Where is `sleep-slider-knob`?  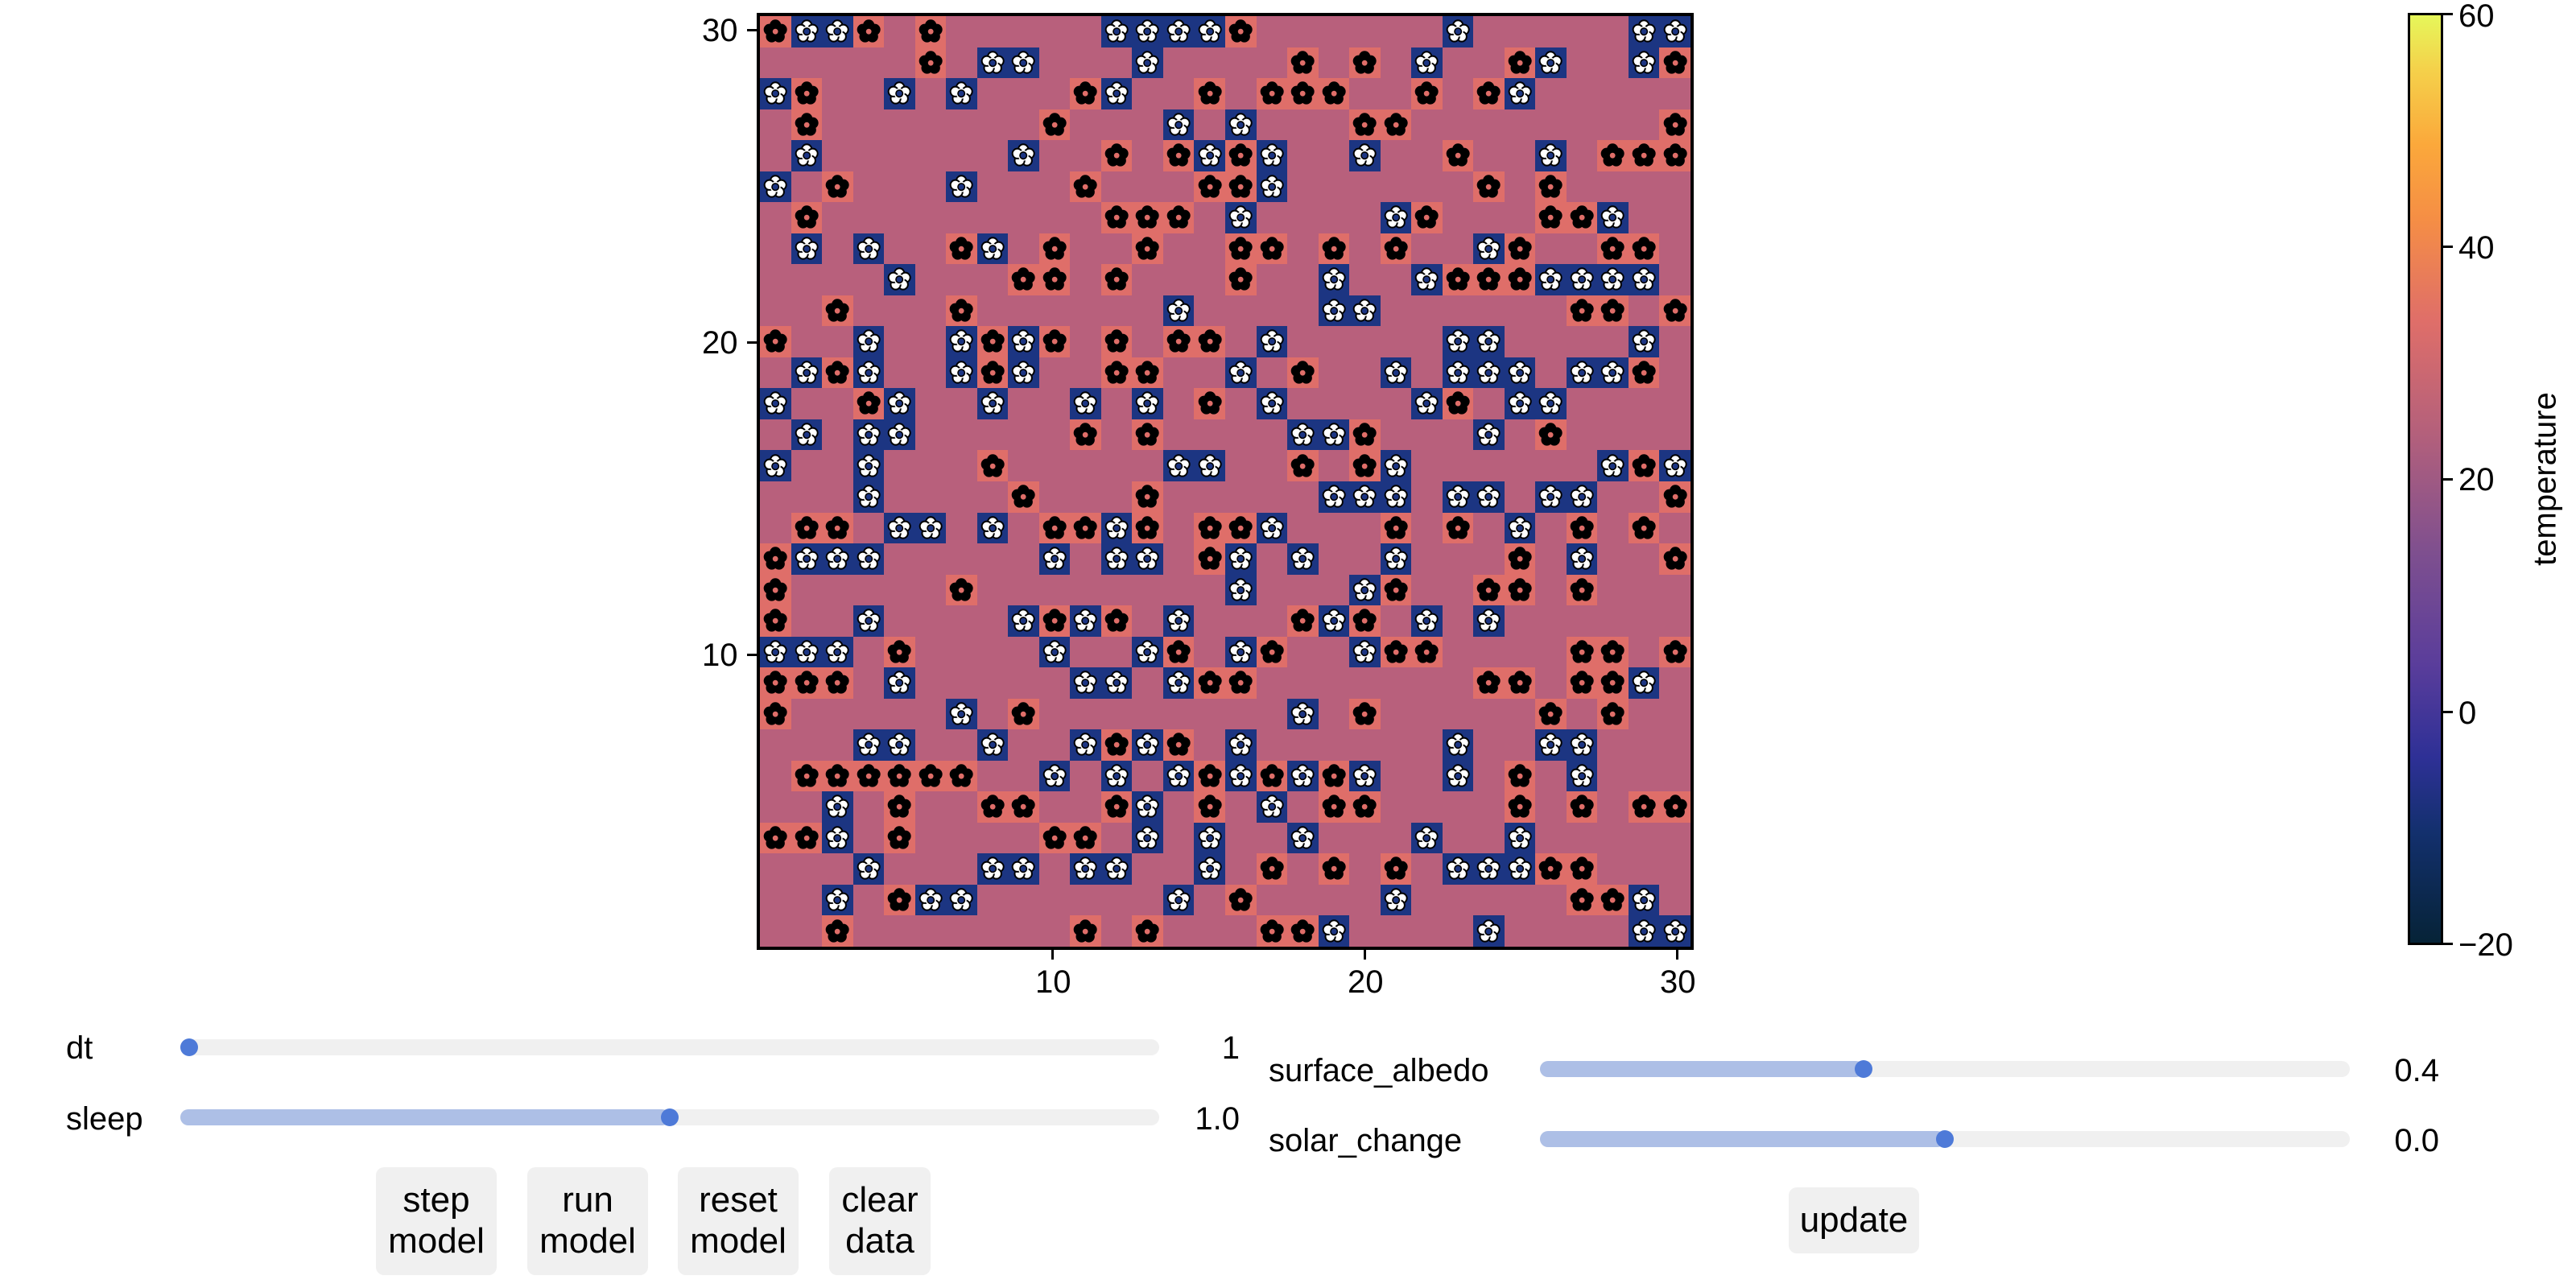
sleep-slider-knob is located at coordinates (670, 1117).